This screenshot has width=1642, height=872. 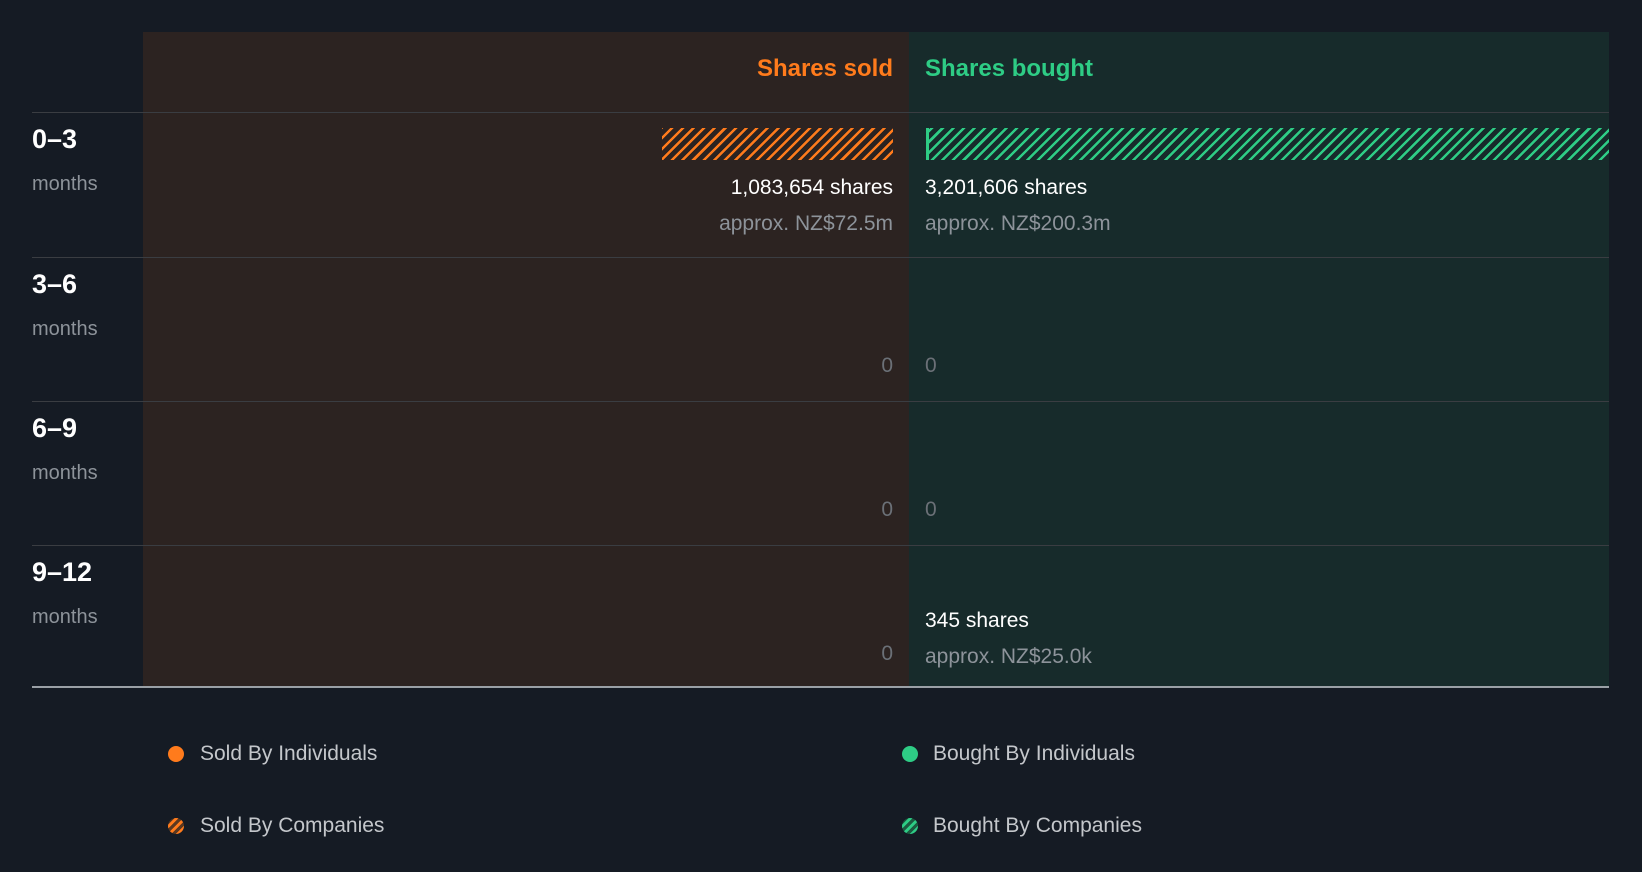 I want to click on bought-approx: approx. NZ$200.3m, so click(x=1018, y=223).